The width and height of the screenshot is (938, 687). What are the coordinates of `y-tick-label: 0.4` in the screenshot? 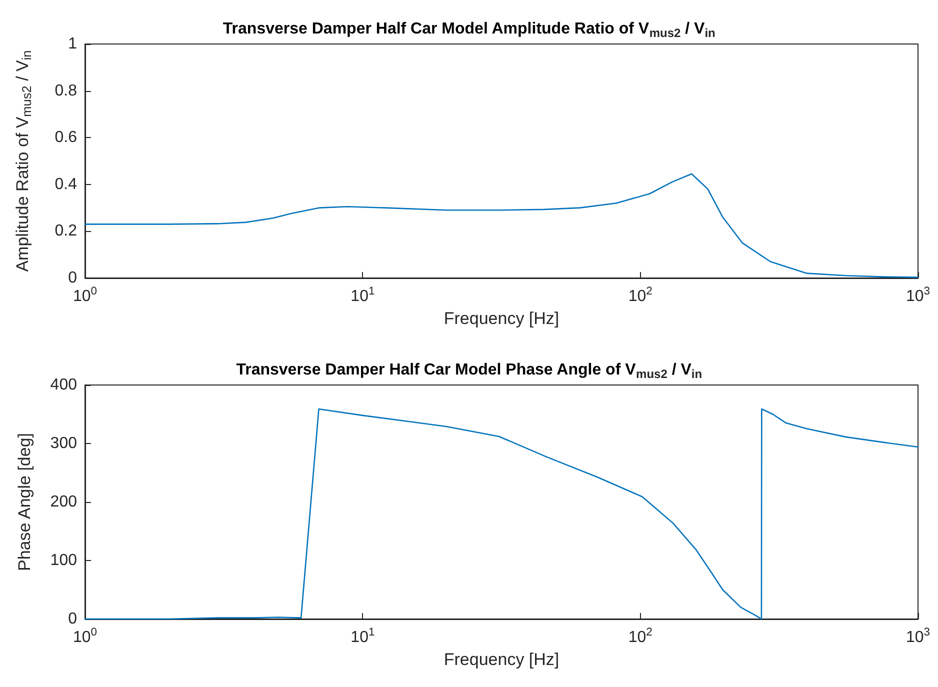 It's located at (66, 184).